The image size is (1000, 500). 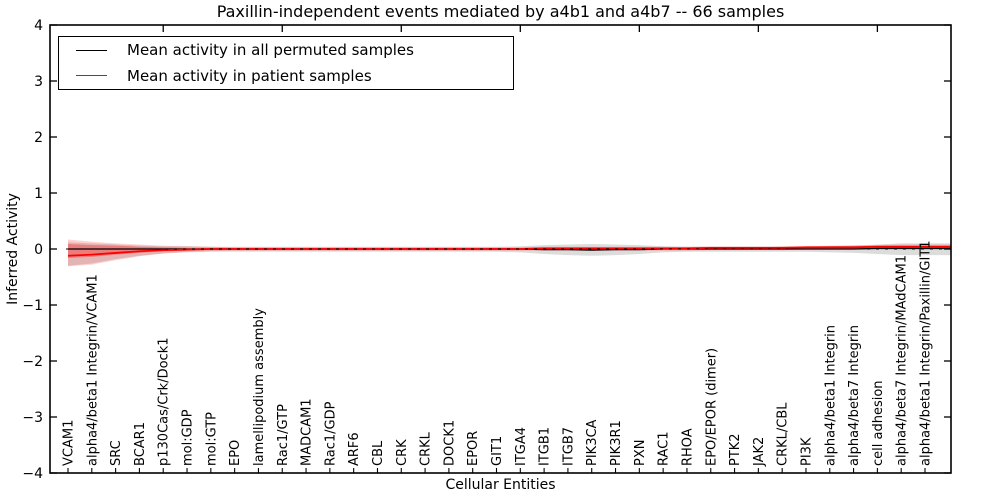 I want to click on x-tick-label: alpha4/beta1 Integrin/VCAM1, so click(x=92, y=370).